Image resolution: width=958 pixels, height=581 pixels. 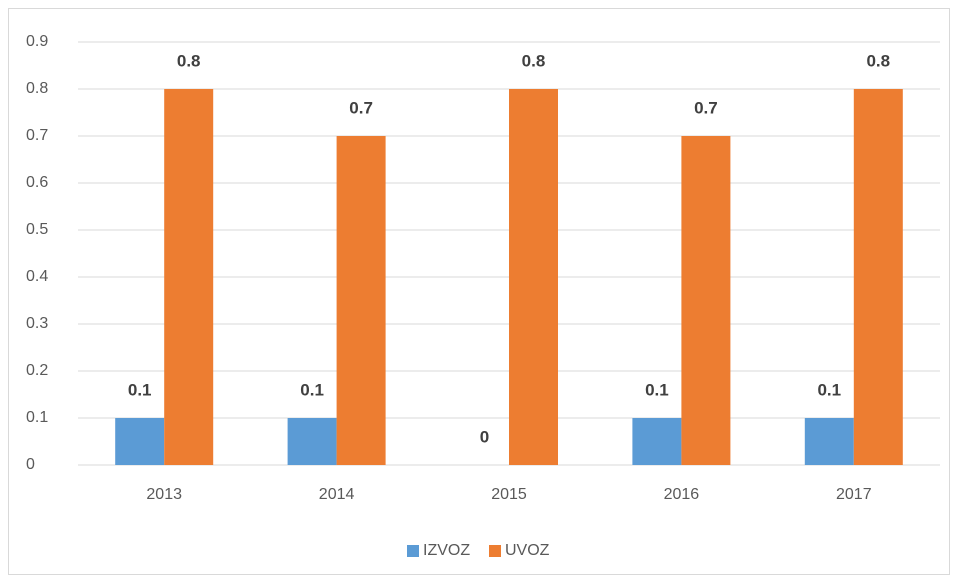 What do you see at coordinates (37, 135) in the screenshot?
I see `y-tick-label: 0.7` at bounding box center [37, 135].